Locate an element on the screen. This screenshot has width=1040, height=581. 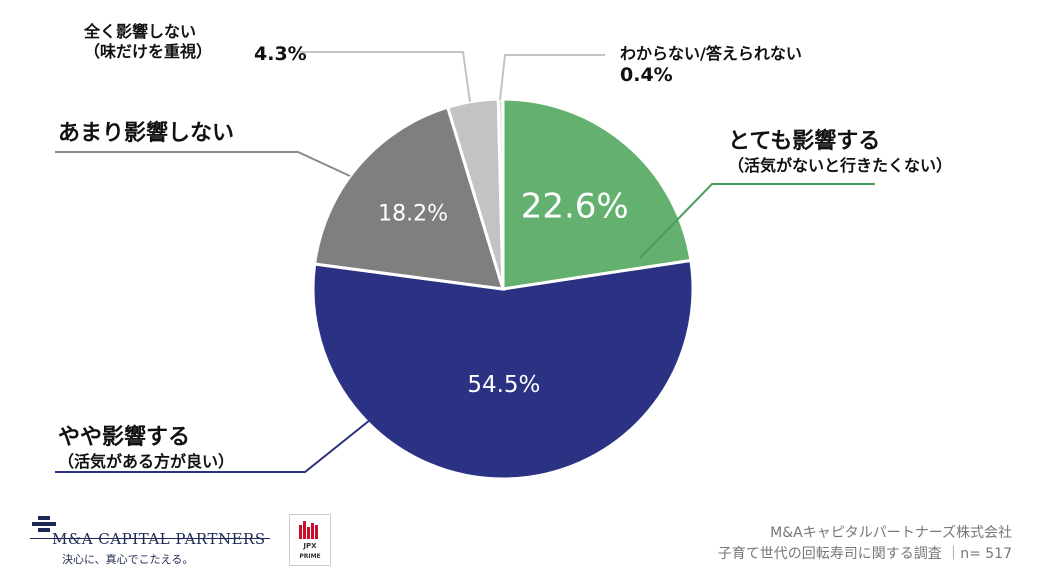
label-not-at-all: 全く影響しない （味だけを重視） is located at coordinates (148, 42).